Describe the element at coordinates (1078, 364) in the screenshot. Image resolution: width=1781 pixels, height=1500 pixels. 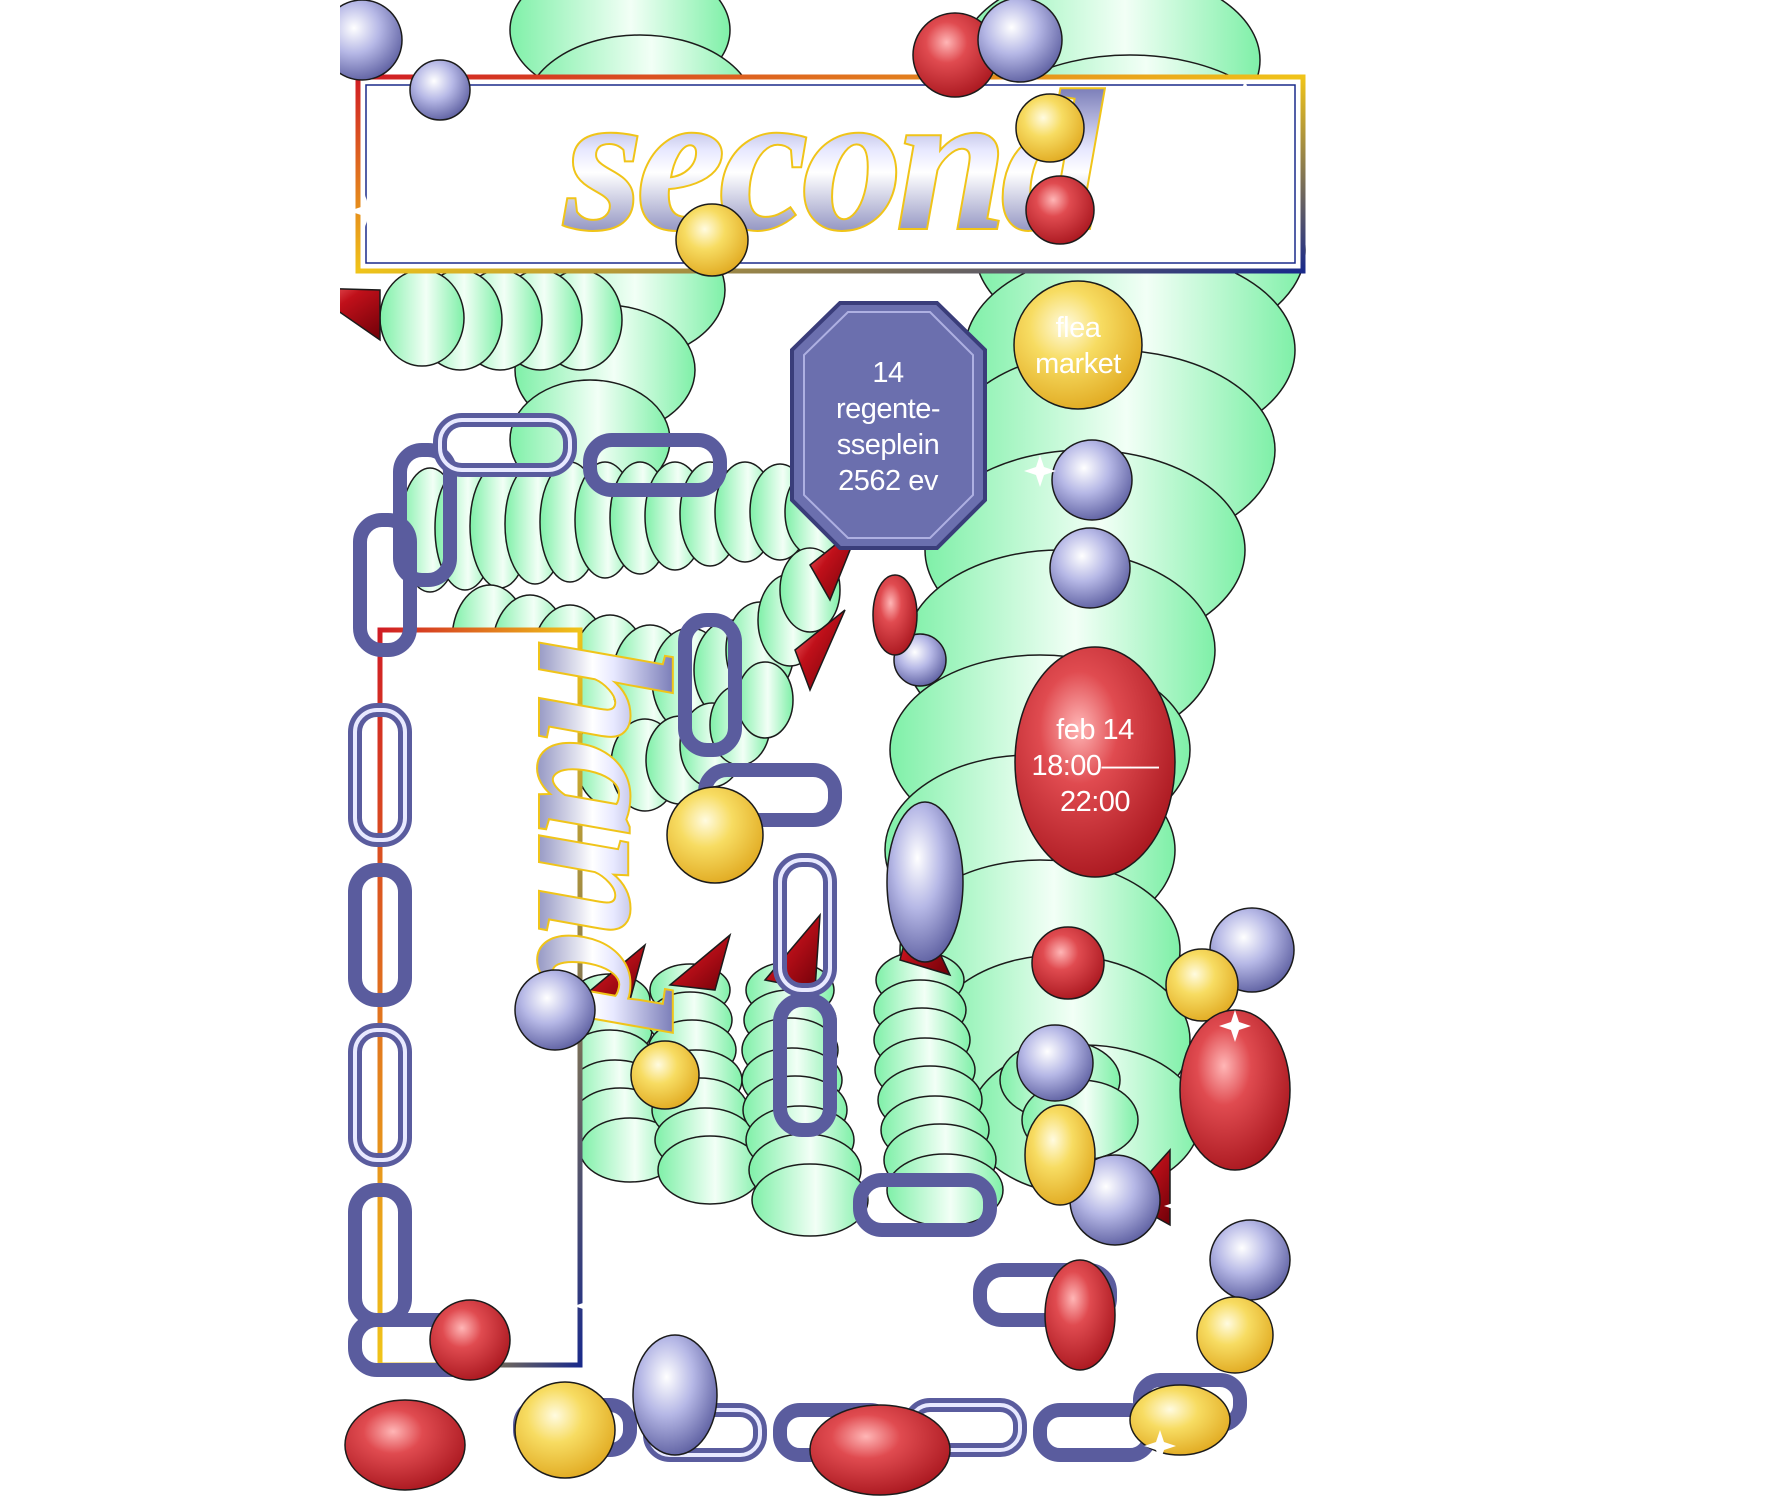
I see `event-line-2: market` at that location.